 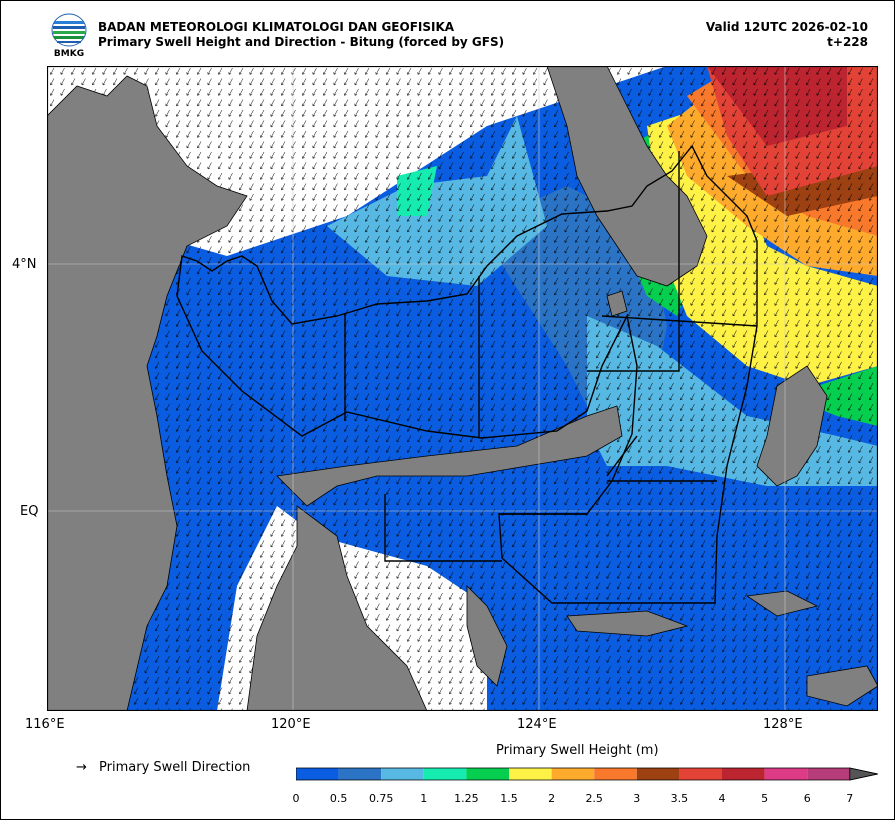 What do you see at coordinates (449, 456) in the screenshot?
I see `sulawesi-north-arm` at bounding box center [449, 456].